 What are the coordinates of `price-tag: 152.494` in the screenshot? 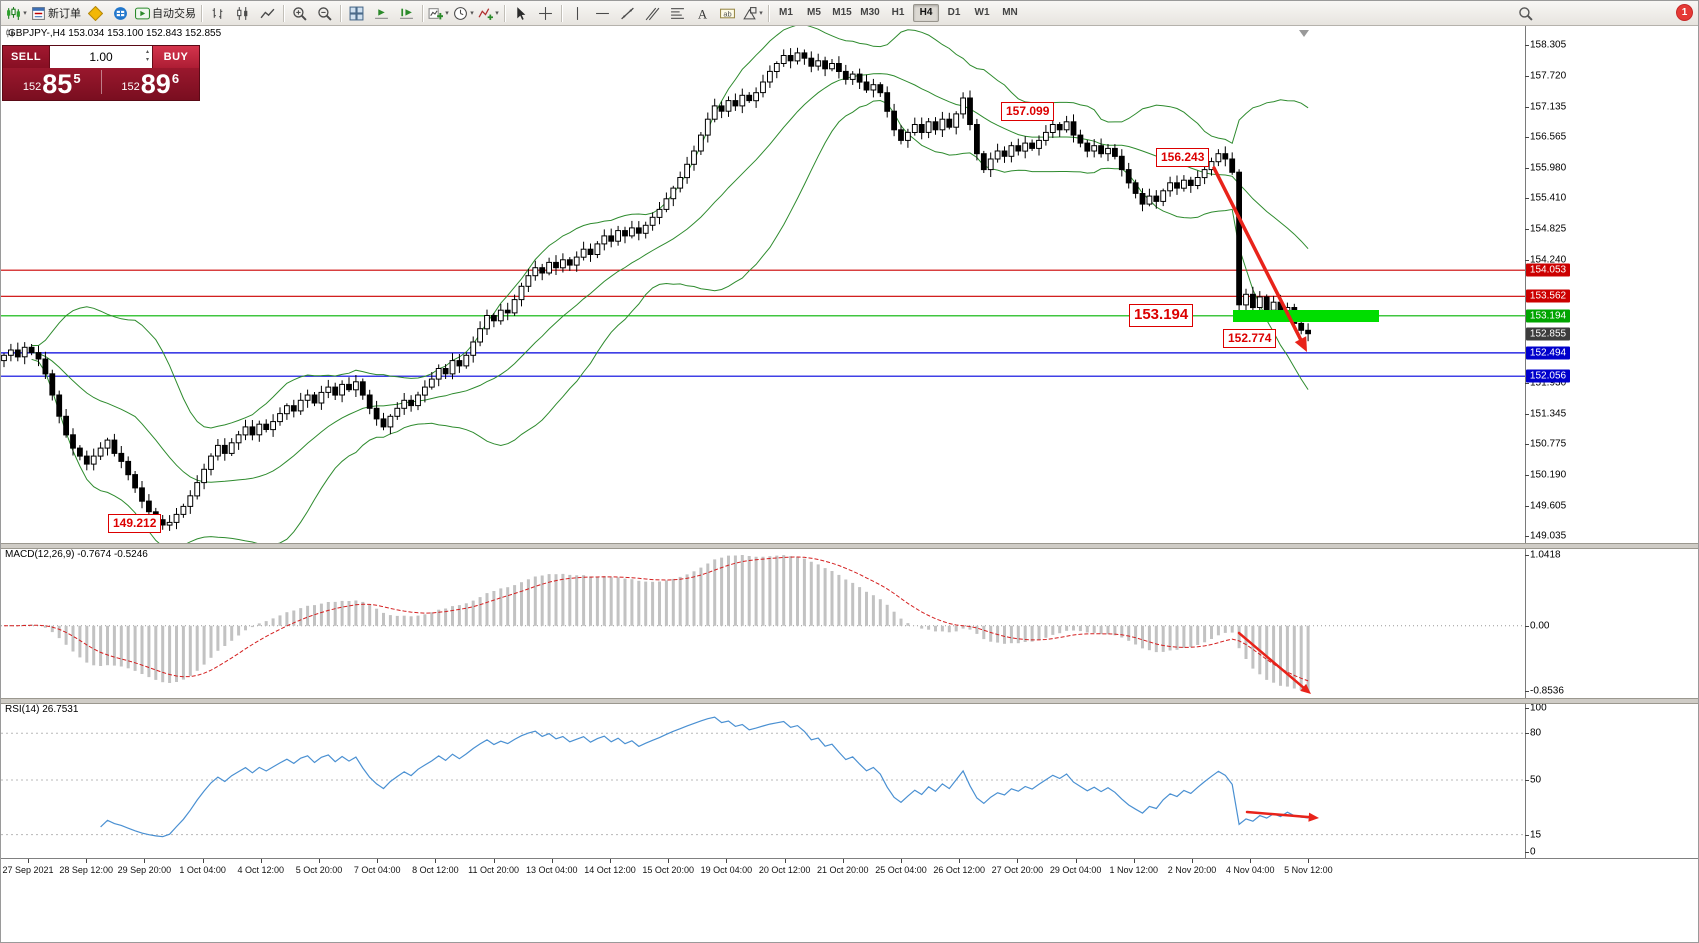 It's located at (1548, 353).